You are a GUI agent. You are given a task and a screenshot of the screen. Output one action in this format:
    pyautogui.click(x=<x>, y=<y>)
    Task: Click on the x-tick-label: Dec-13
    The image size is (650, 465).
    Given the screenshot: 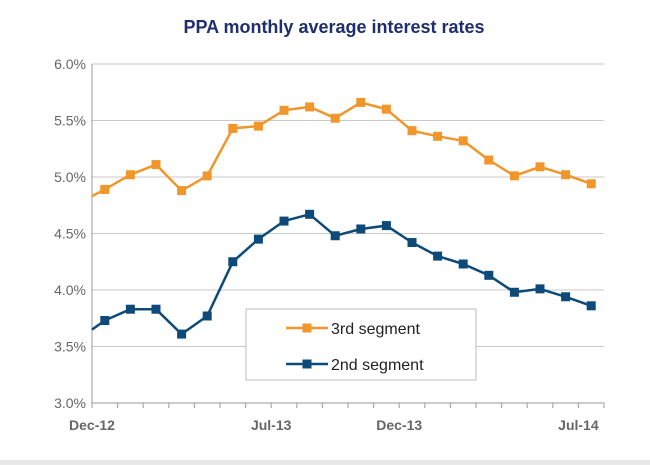 What is the action you would take?
    pyautogui.click(x=399, y=425)
    